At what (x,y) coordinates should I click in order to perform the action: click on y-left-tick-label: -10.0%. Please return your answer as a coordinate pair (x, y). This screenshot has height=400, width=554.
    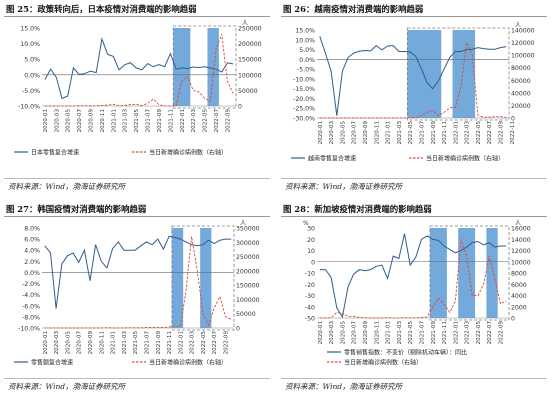
    Looking at the image, I should click on (304, 79).